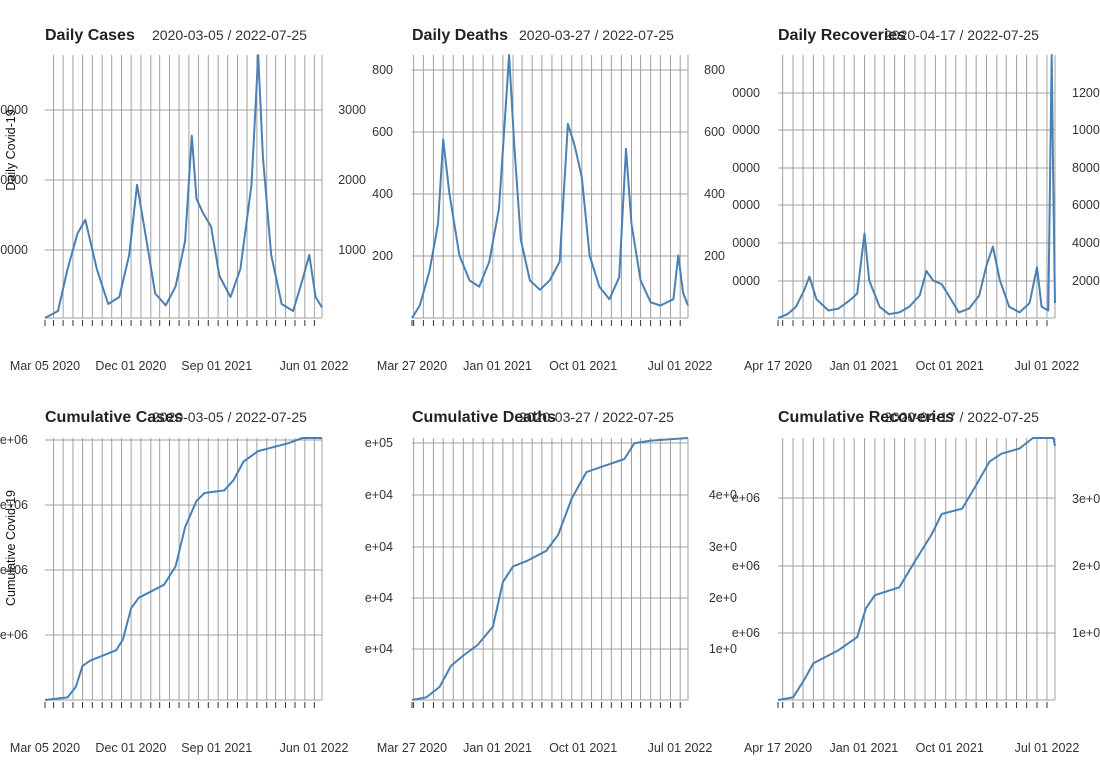  Describe the element at coordinates (11, 149) in the screenshot. I see `y-axis-title: Daily Covid-19` at that location.